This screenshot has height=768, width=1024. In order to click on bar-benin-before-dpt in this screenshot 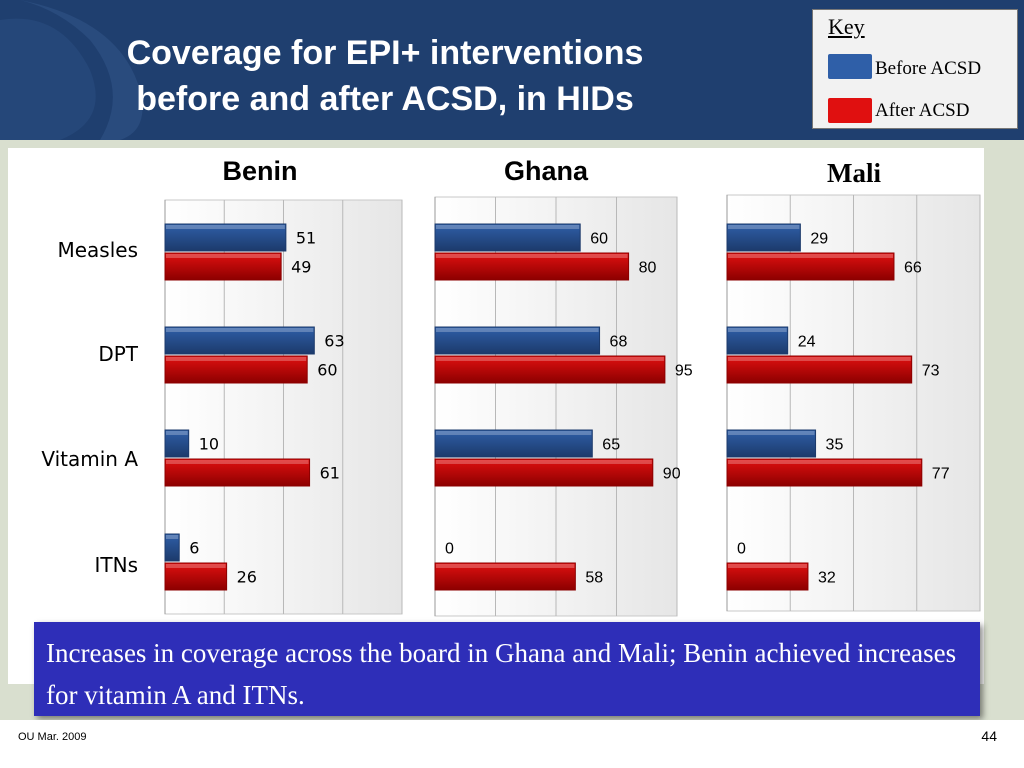, I will do `click(239, 340)`.